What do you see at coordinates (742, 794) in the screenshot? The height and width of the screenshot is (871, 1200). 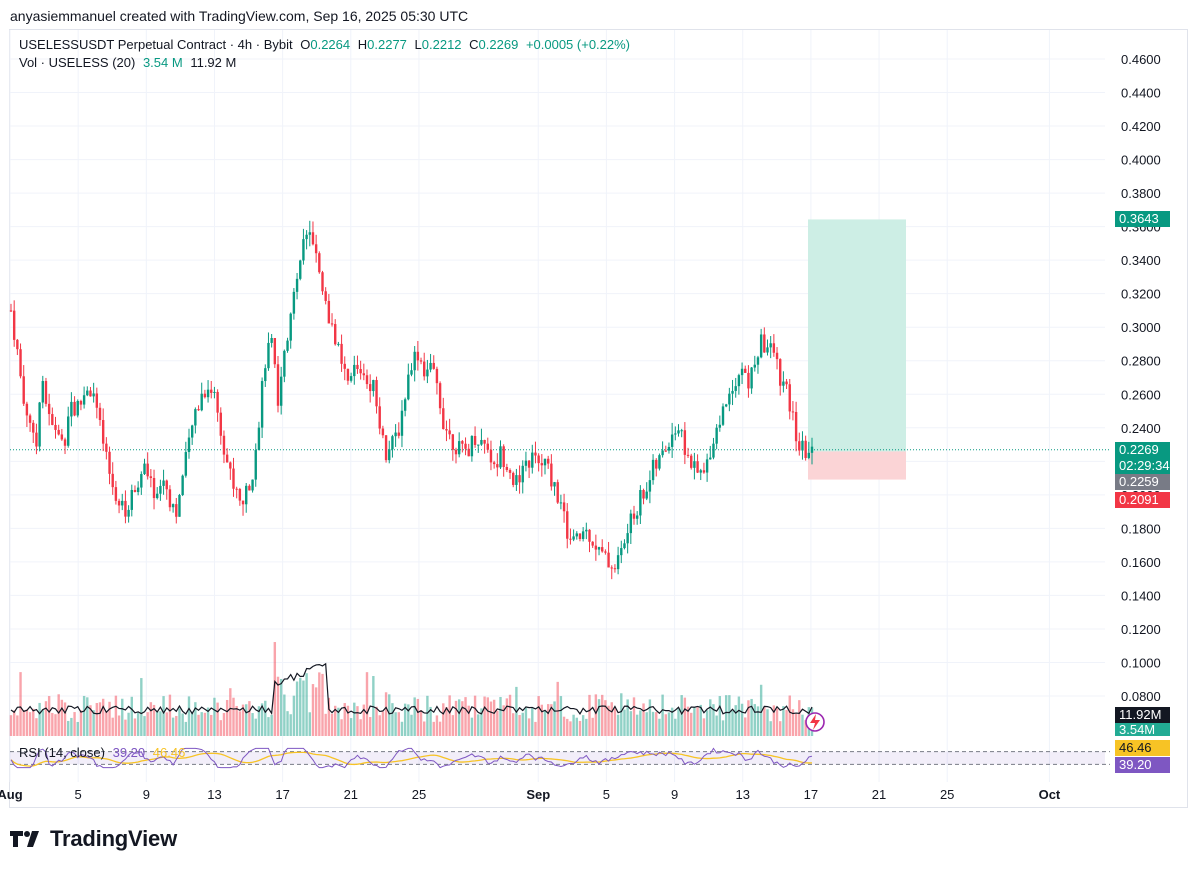 I see `time-tick-label: 13` at bounding box center [742, 794].